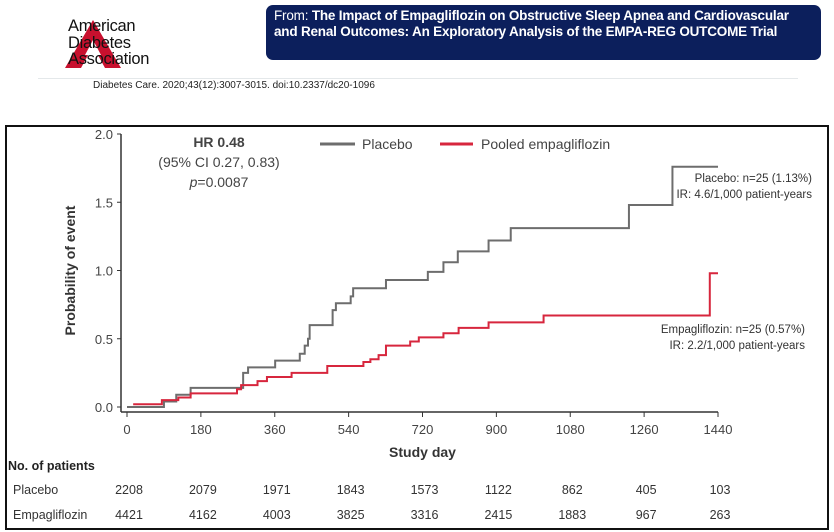  What do you see at coordinates (545, 144) in the screenshot?
I see `legend-label: Pooled empagliflozin` at bounding box center [545, 144].